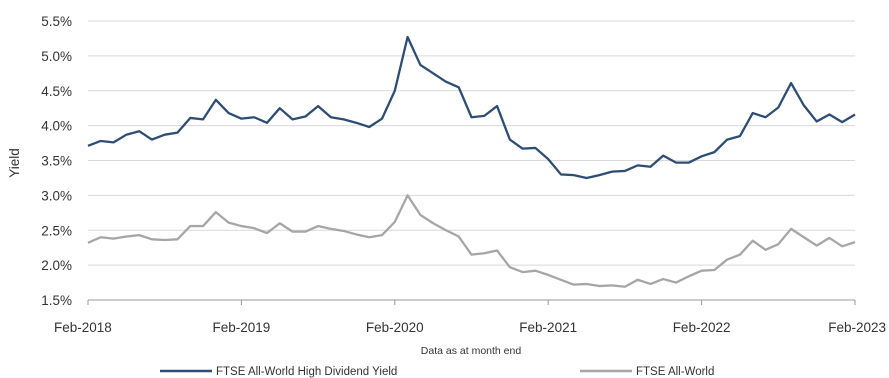  I want to click on y-tick-label: 1.5%, so click(56, 300).